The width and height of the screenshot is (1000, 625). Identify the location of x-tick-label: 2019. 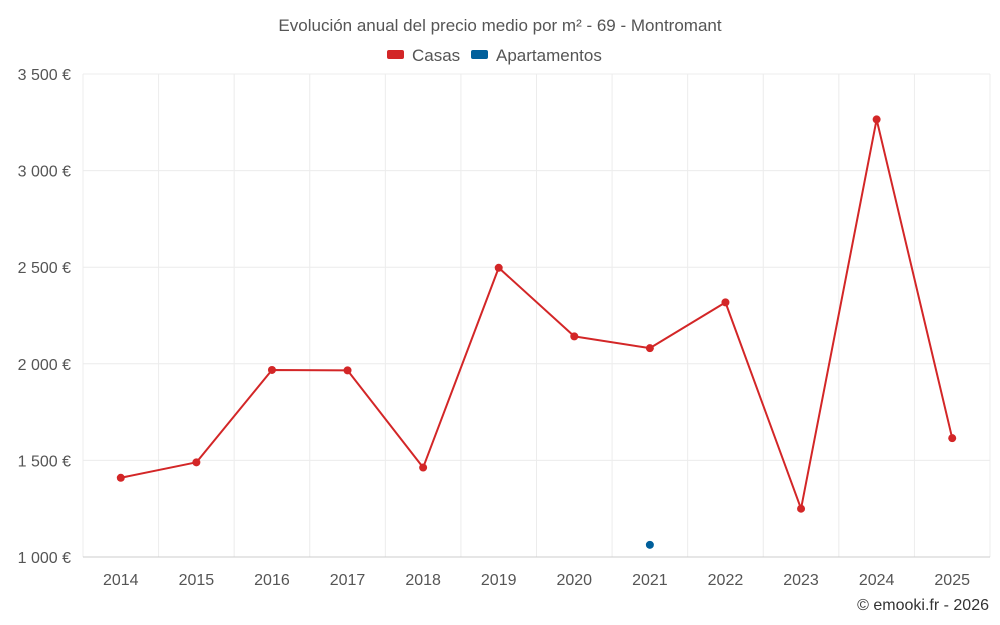
(499, 580).